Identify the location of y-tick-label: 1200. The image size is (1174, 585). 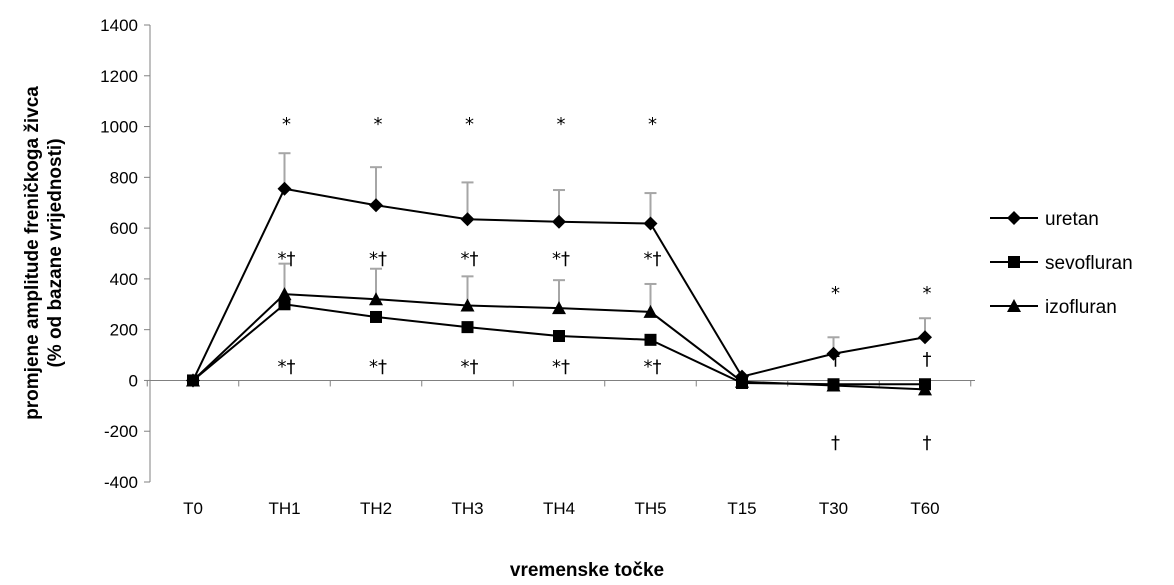
(119, 76).